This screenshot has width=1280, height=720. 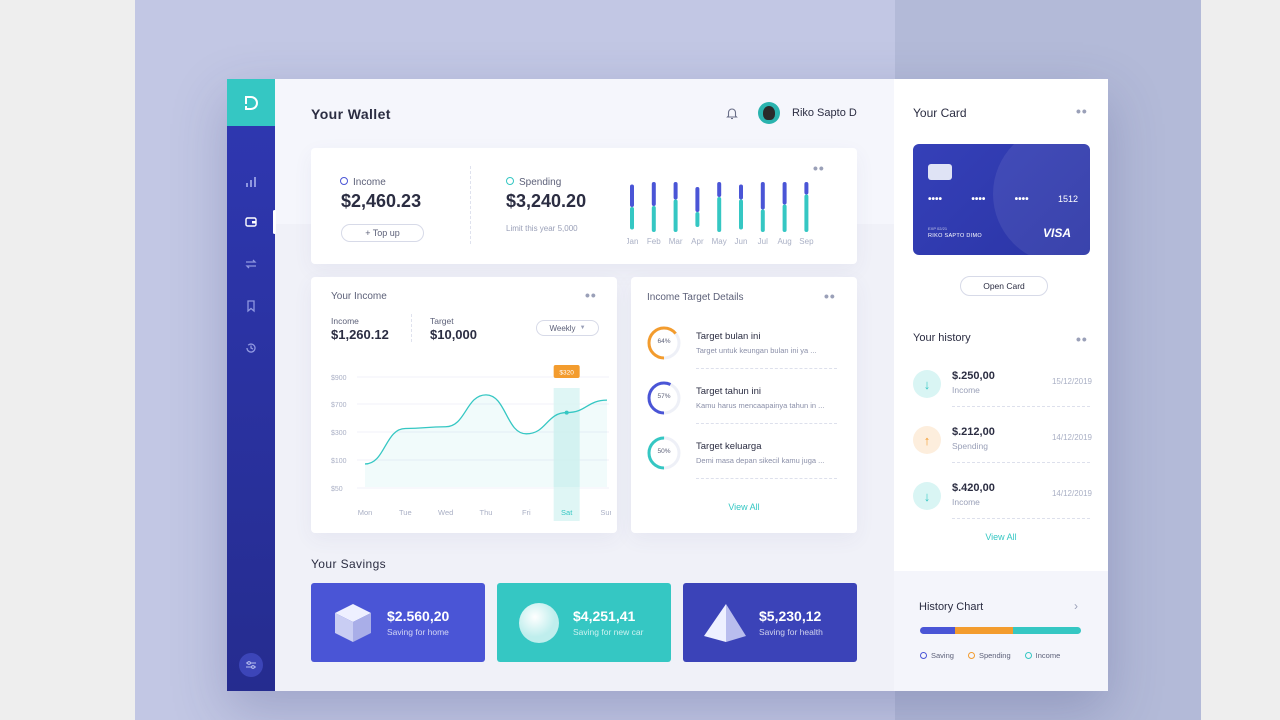 I want to click on x-tick-label: Thu, so click(x=486, y=512).